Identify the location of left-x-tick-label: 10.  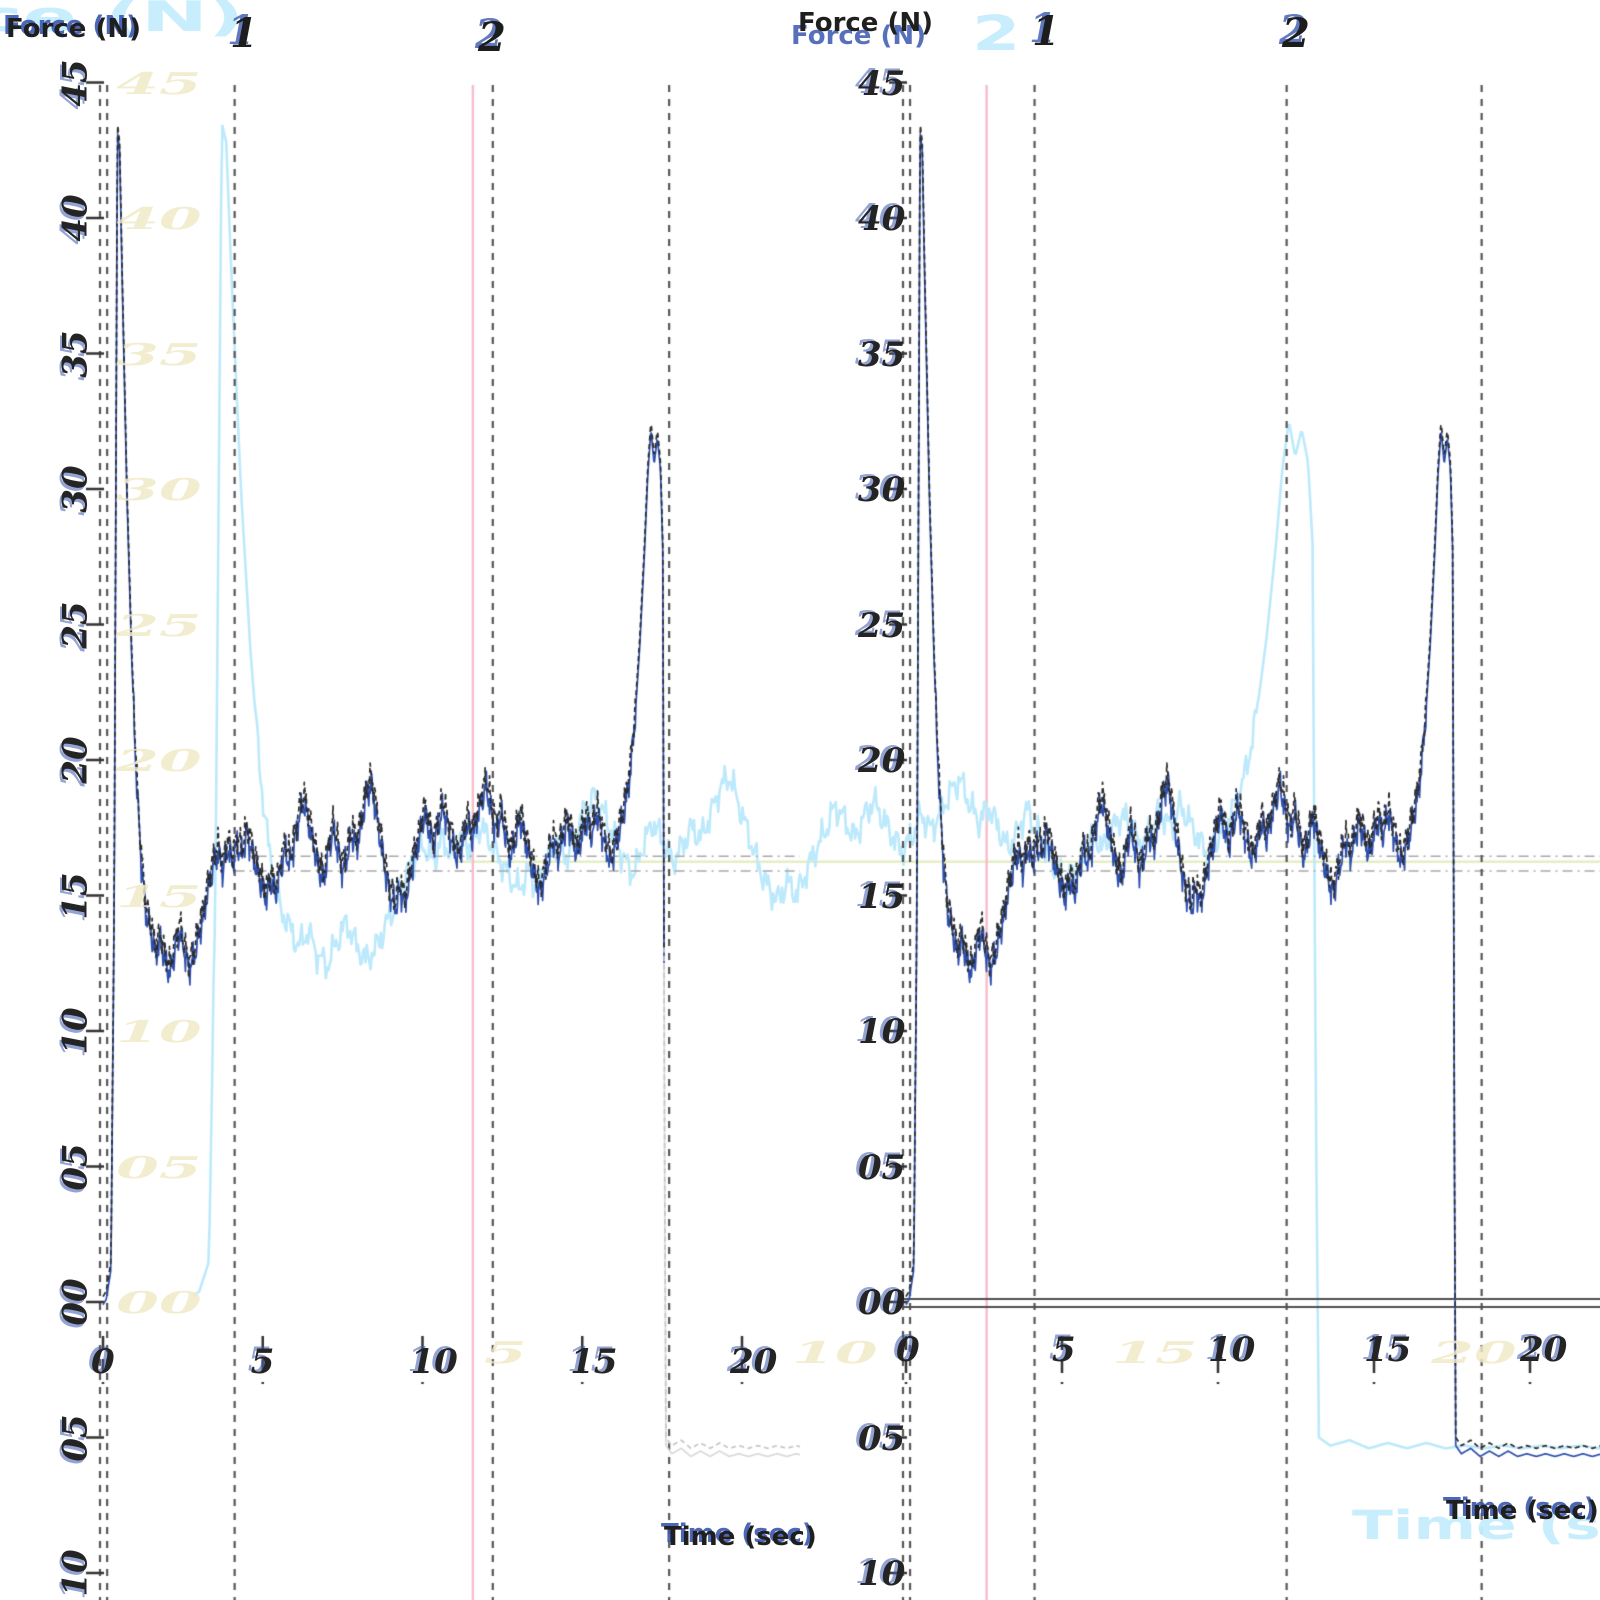
(434, 1362).